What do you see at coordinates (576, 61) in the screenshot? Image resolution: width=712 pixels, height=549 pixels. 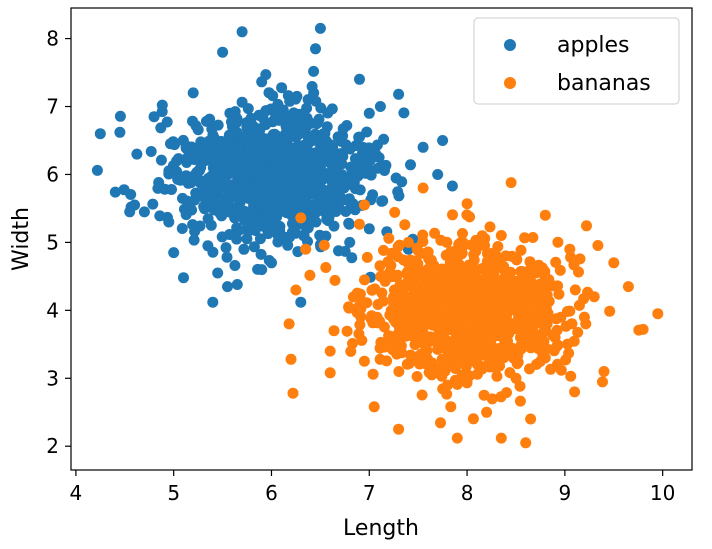 I see `legend-box` at bounding box center [576, 61].